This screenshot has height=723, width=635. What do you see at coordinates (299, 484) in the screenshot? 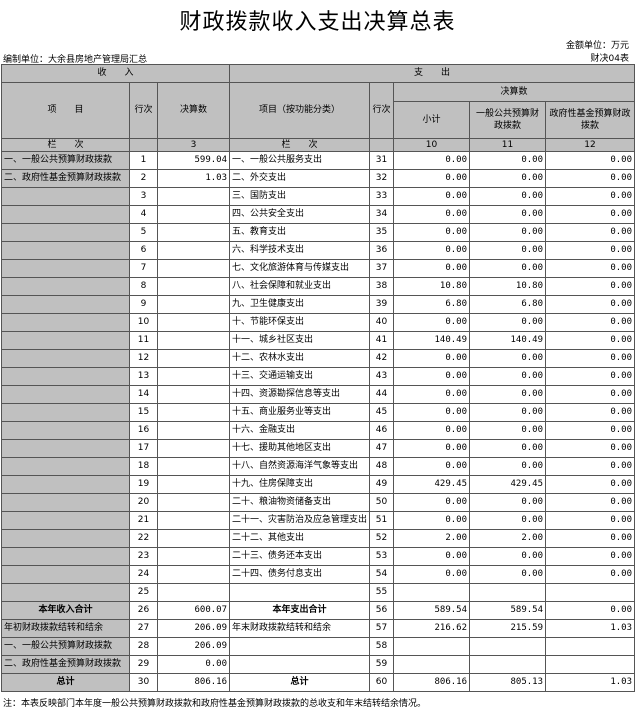
I see `item-label: 十九、住房保障支出` at bounding box center [299, 484].